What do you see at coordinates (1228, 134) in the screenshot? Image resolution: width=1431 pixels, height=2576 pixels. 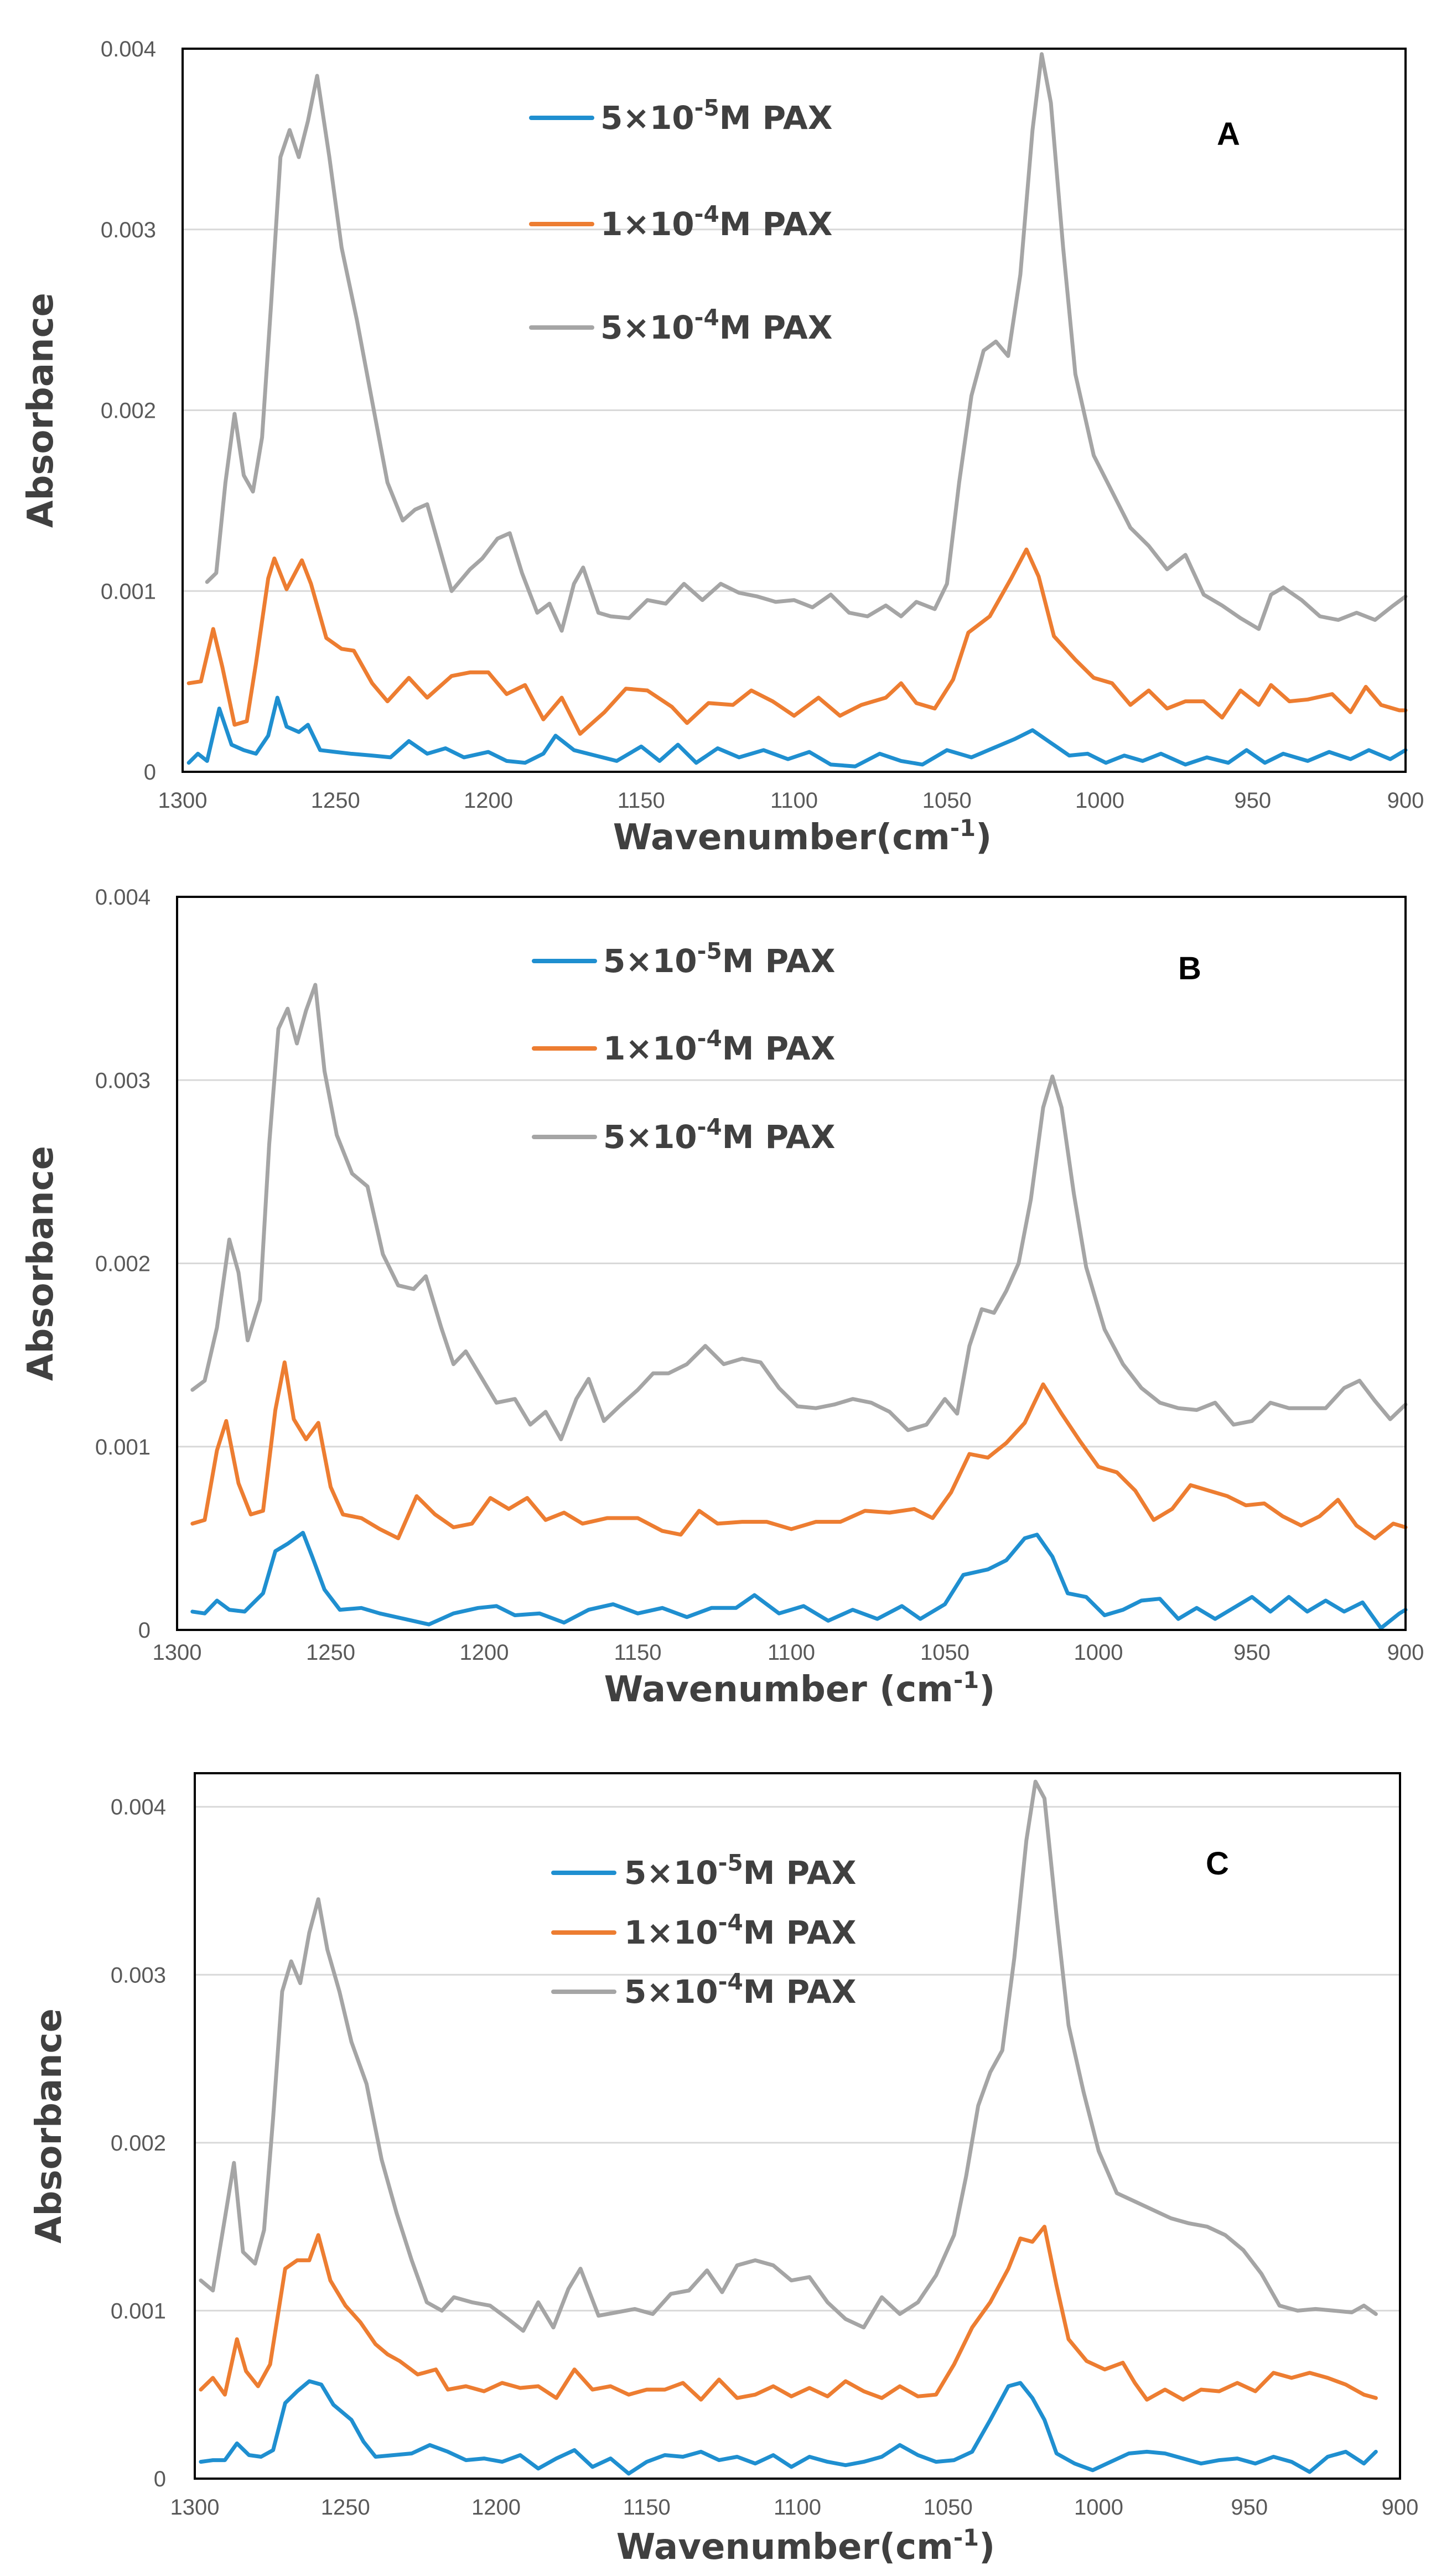 I see `panel-label: A` at bounding box center [1228, 134].